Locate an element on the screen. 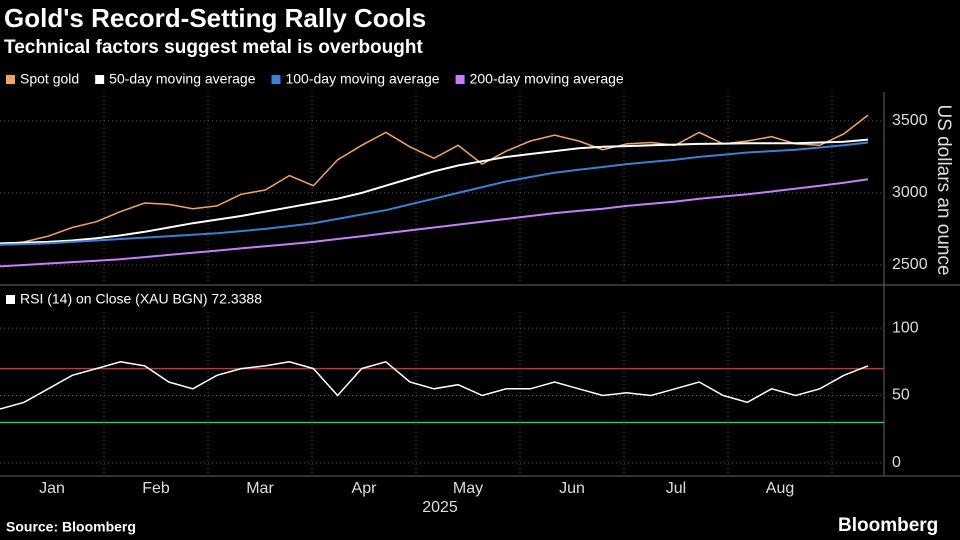  y-tick-label: 3000 is located at coordinates (910, 192).